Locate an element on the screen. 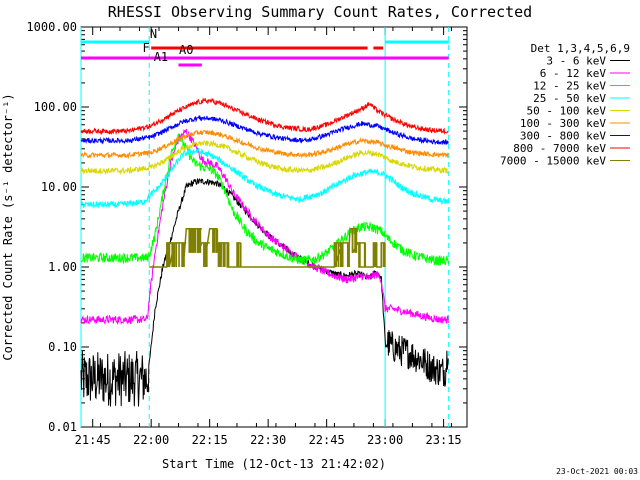 The image size is (640, 480). series-line-25-50-kev is located at coordinates (264, 178).